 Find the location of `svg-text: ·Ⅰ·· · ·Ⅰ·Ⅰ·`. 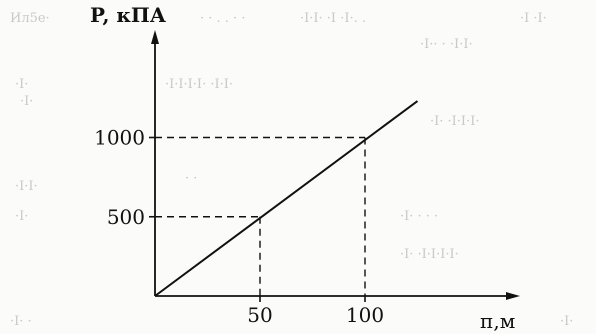

svg-text: ·Ⅰ·· · ·Ⅰ·Ⅰ· is located at coordinates (446, 44).